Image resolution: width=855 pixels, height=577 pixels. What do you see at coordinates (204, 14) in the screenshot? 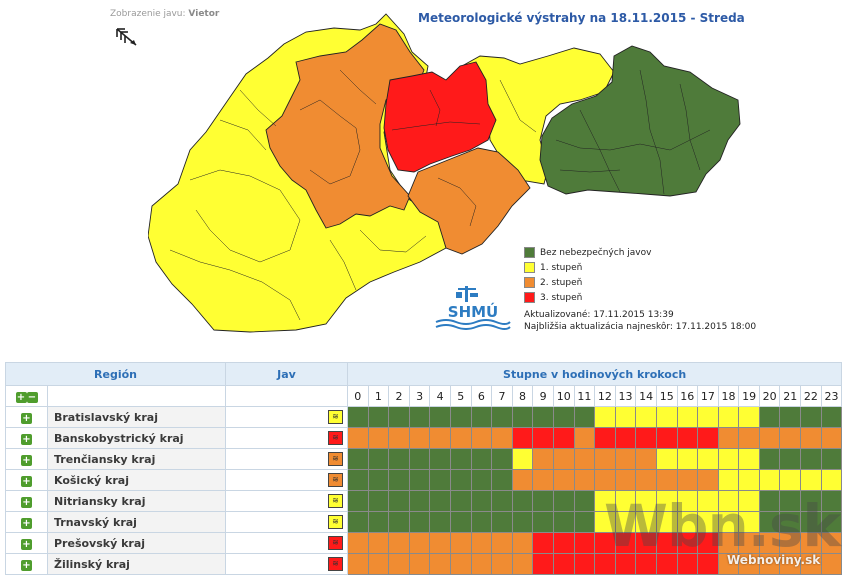
I see `view-value: Vietor` at bounding box center [204, 14].